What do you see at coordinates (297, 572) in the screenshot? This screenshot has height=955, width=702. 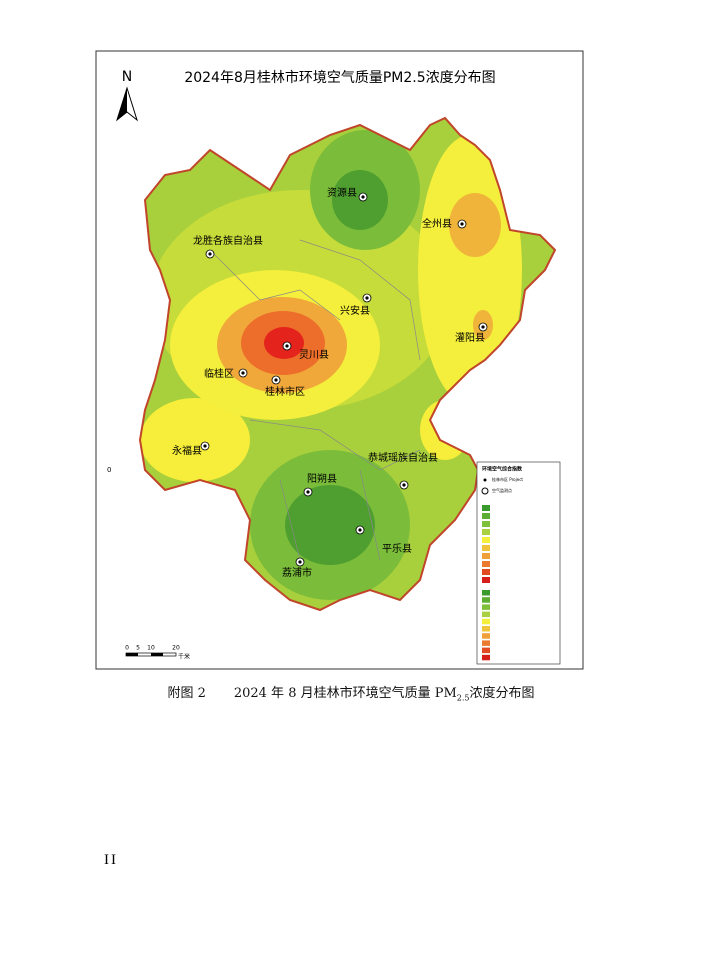 I see `place-label: 荔浦市` at bounding box center [297, 572].